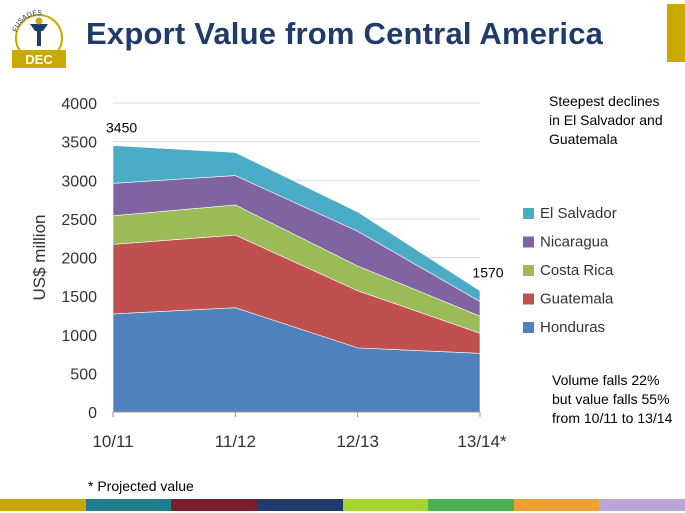 The width and height of the screenshot is (685, 513). I want to click on page-title: Export Value from Central America, so click(345, 33).